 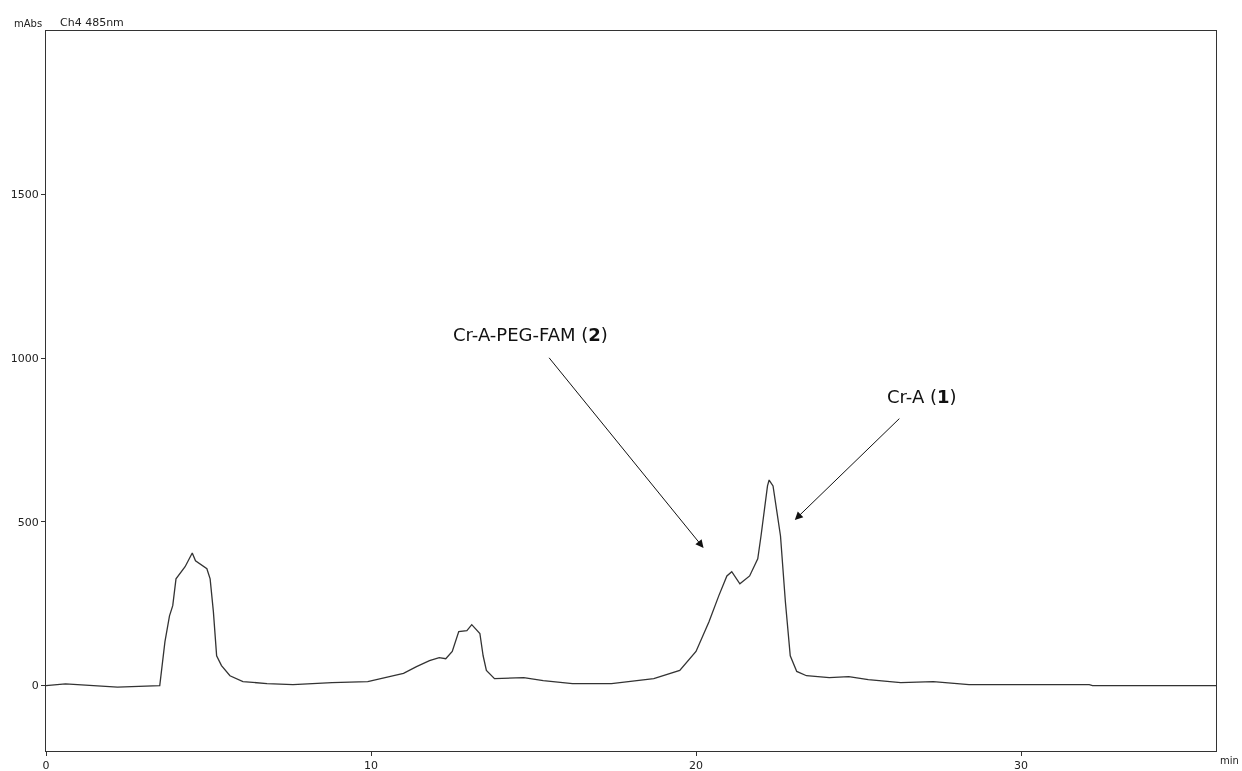 What do you see at coordinates (28, 23) in the screenshot?
I see `y-axis-title: mAbs` at bounding box center [28, 23].